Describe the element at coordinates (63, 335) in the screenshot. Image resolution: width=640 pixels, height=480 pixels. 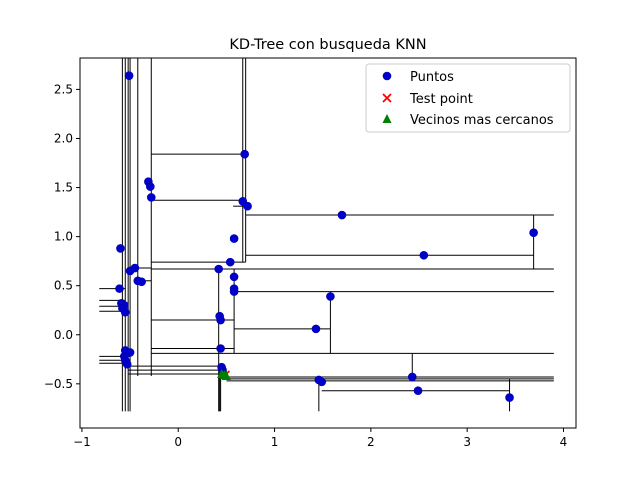
I see `y-tick-label: 0.0` at that location.